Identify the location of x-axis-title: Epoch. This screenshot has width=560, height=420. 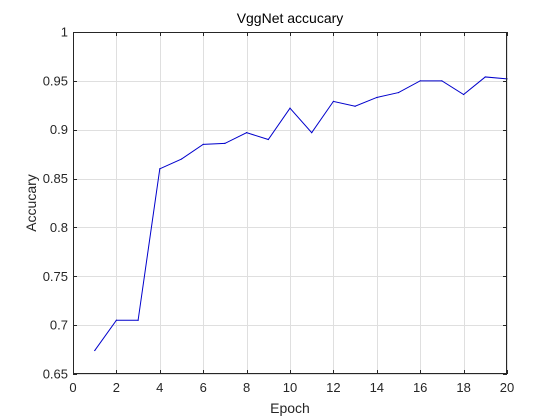
(290, 408).